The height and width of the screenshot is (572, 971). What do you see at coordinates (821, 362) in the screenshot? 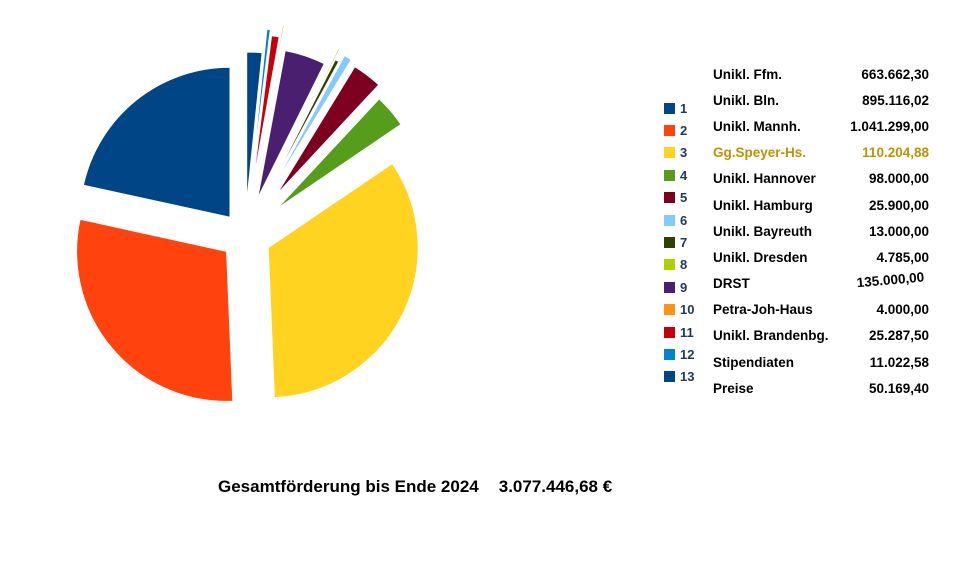
I see `table-row: Stipendiaten 11.022,58` at bounding box center [821, 362].